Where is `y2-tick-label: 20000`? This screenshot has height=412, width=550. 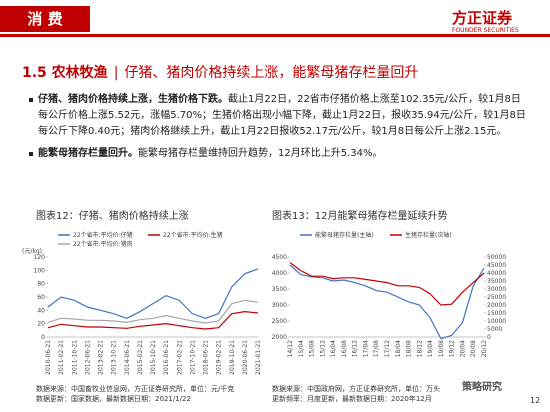
y2-tick-label: 20000 is located at coordinates (496, 305).